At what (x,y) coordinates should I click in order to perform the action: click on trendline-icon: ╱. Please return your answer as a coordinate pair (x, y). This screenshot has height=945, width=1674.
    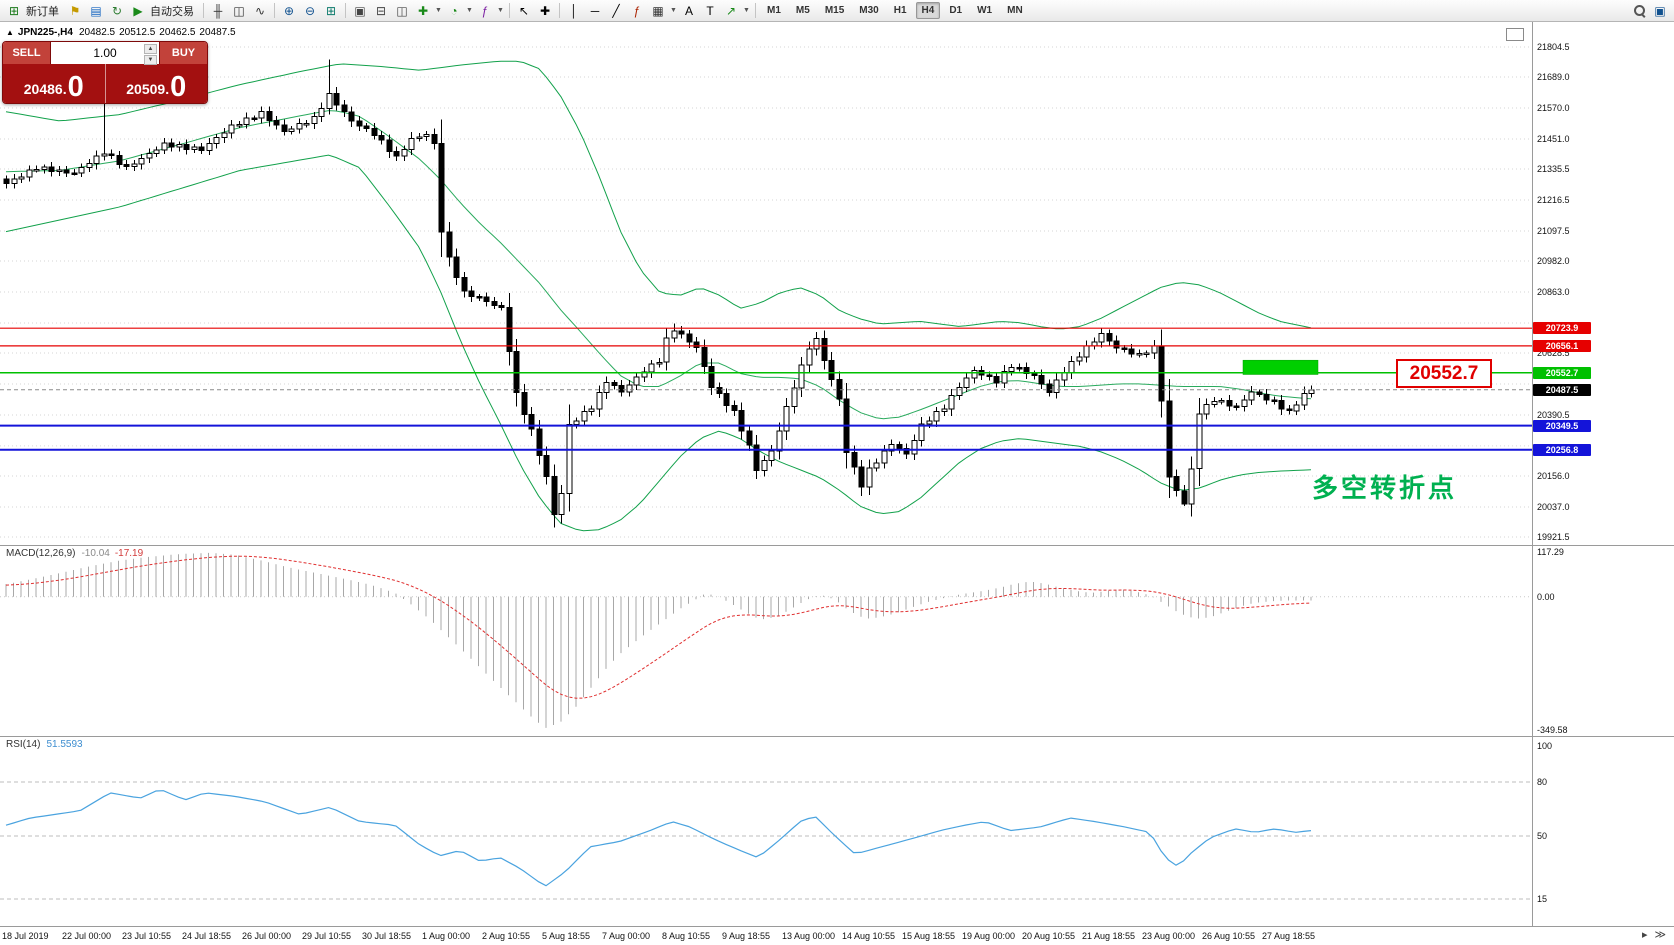
    Looking at the image, I should click on (616, 10).